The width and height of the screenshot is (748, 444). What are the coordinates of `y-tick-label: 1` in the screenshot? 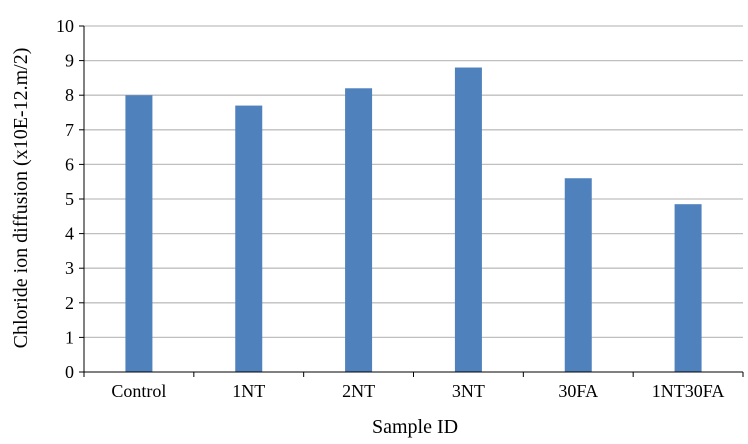 It's located at (69, 337).